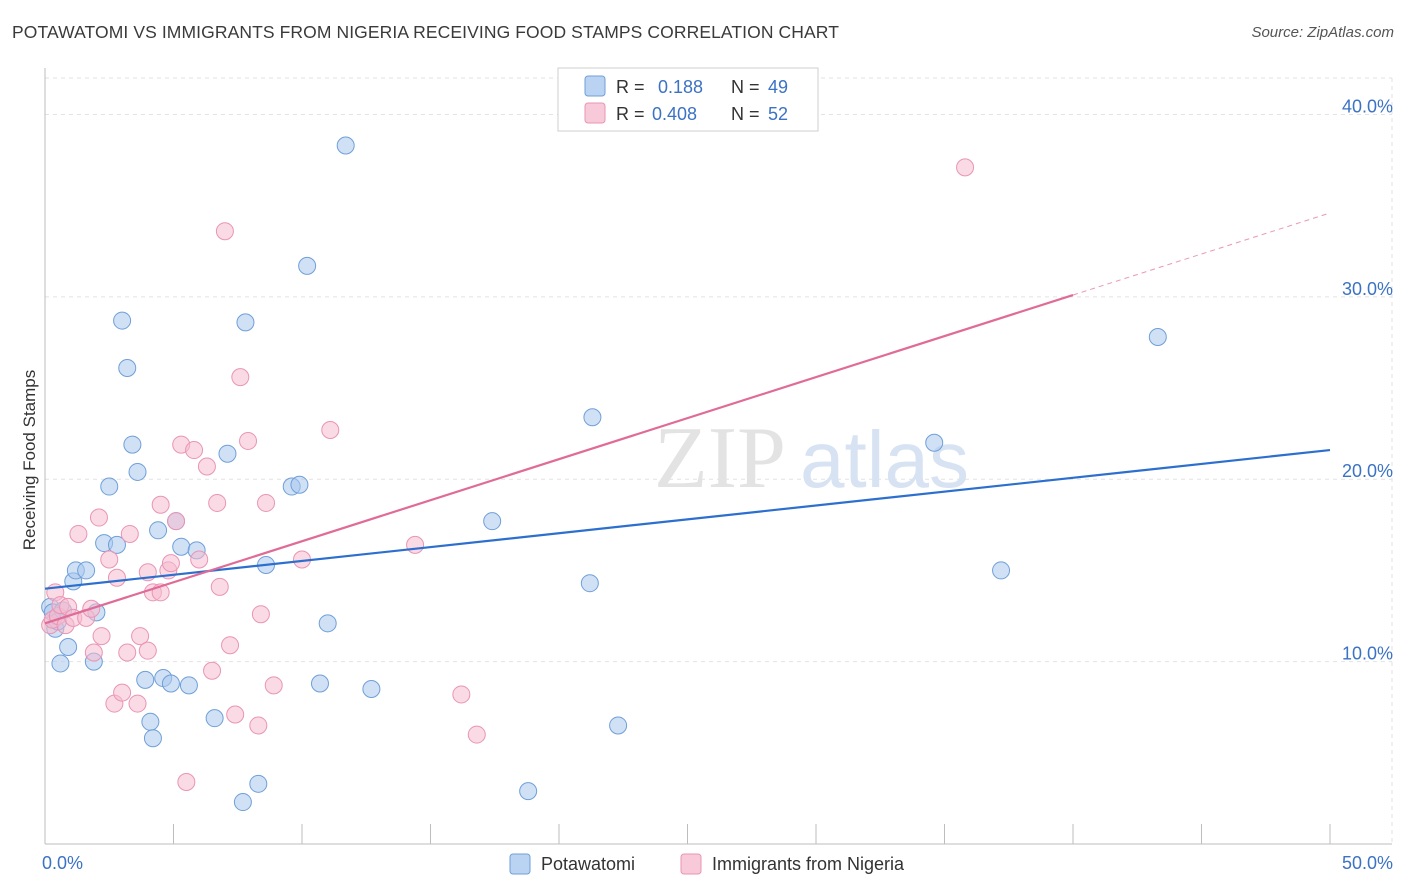 This screenshot has height=892, width=1406. I want to click on stats-legend: R = 0.188 N = 49 R = 0.408 N = 52, so click(688, 99).